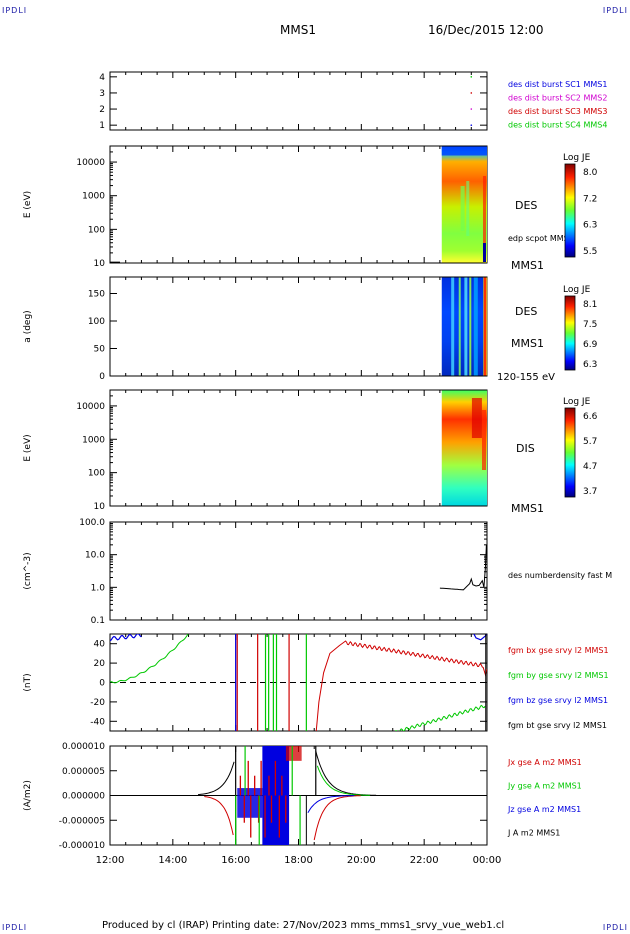 This screenshot has width=630, height=934. I want to click on x-tick-label: 12:00, so click(110, 860).